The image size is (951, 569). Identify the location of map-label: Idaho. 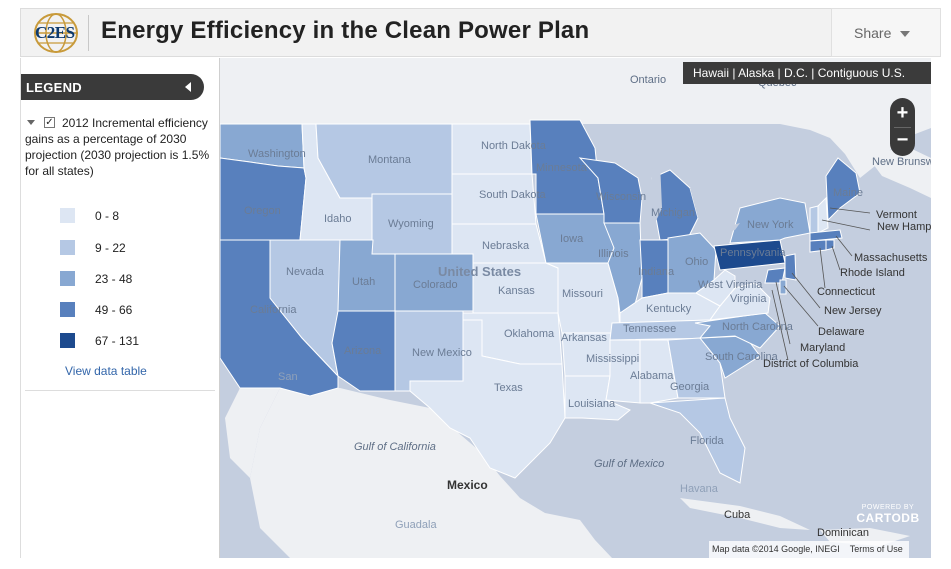
(338, 219).